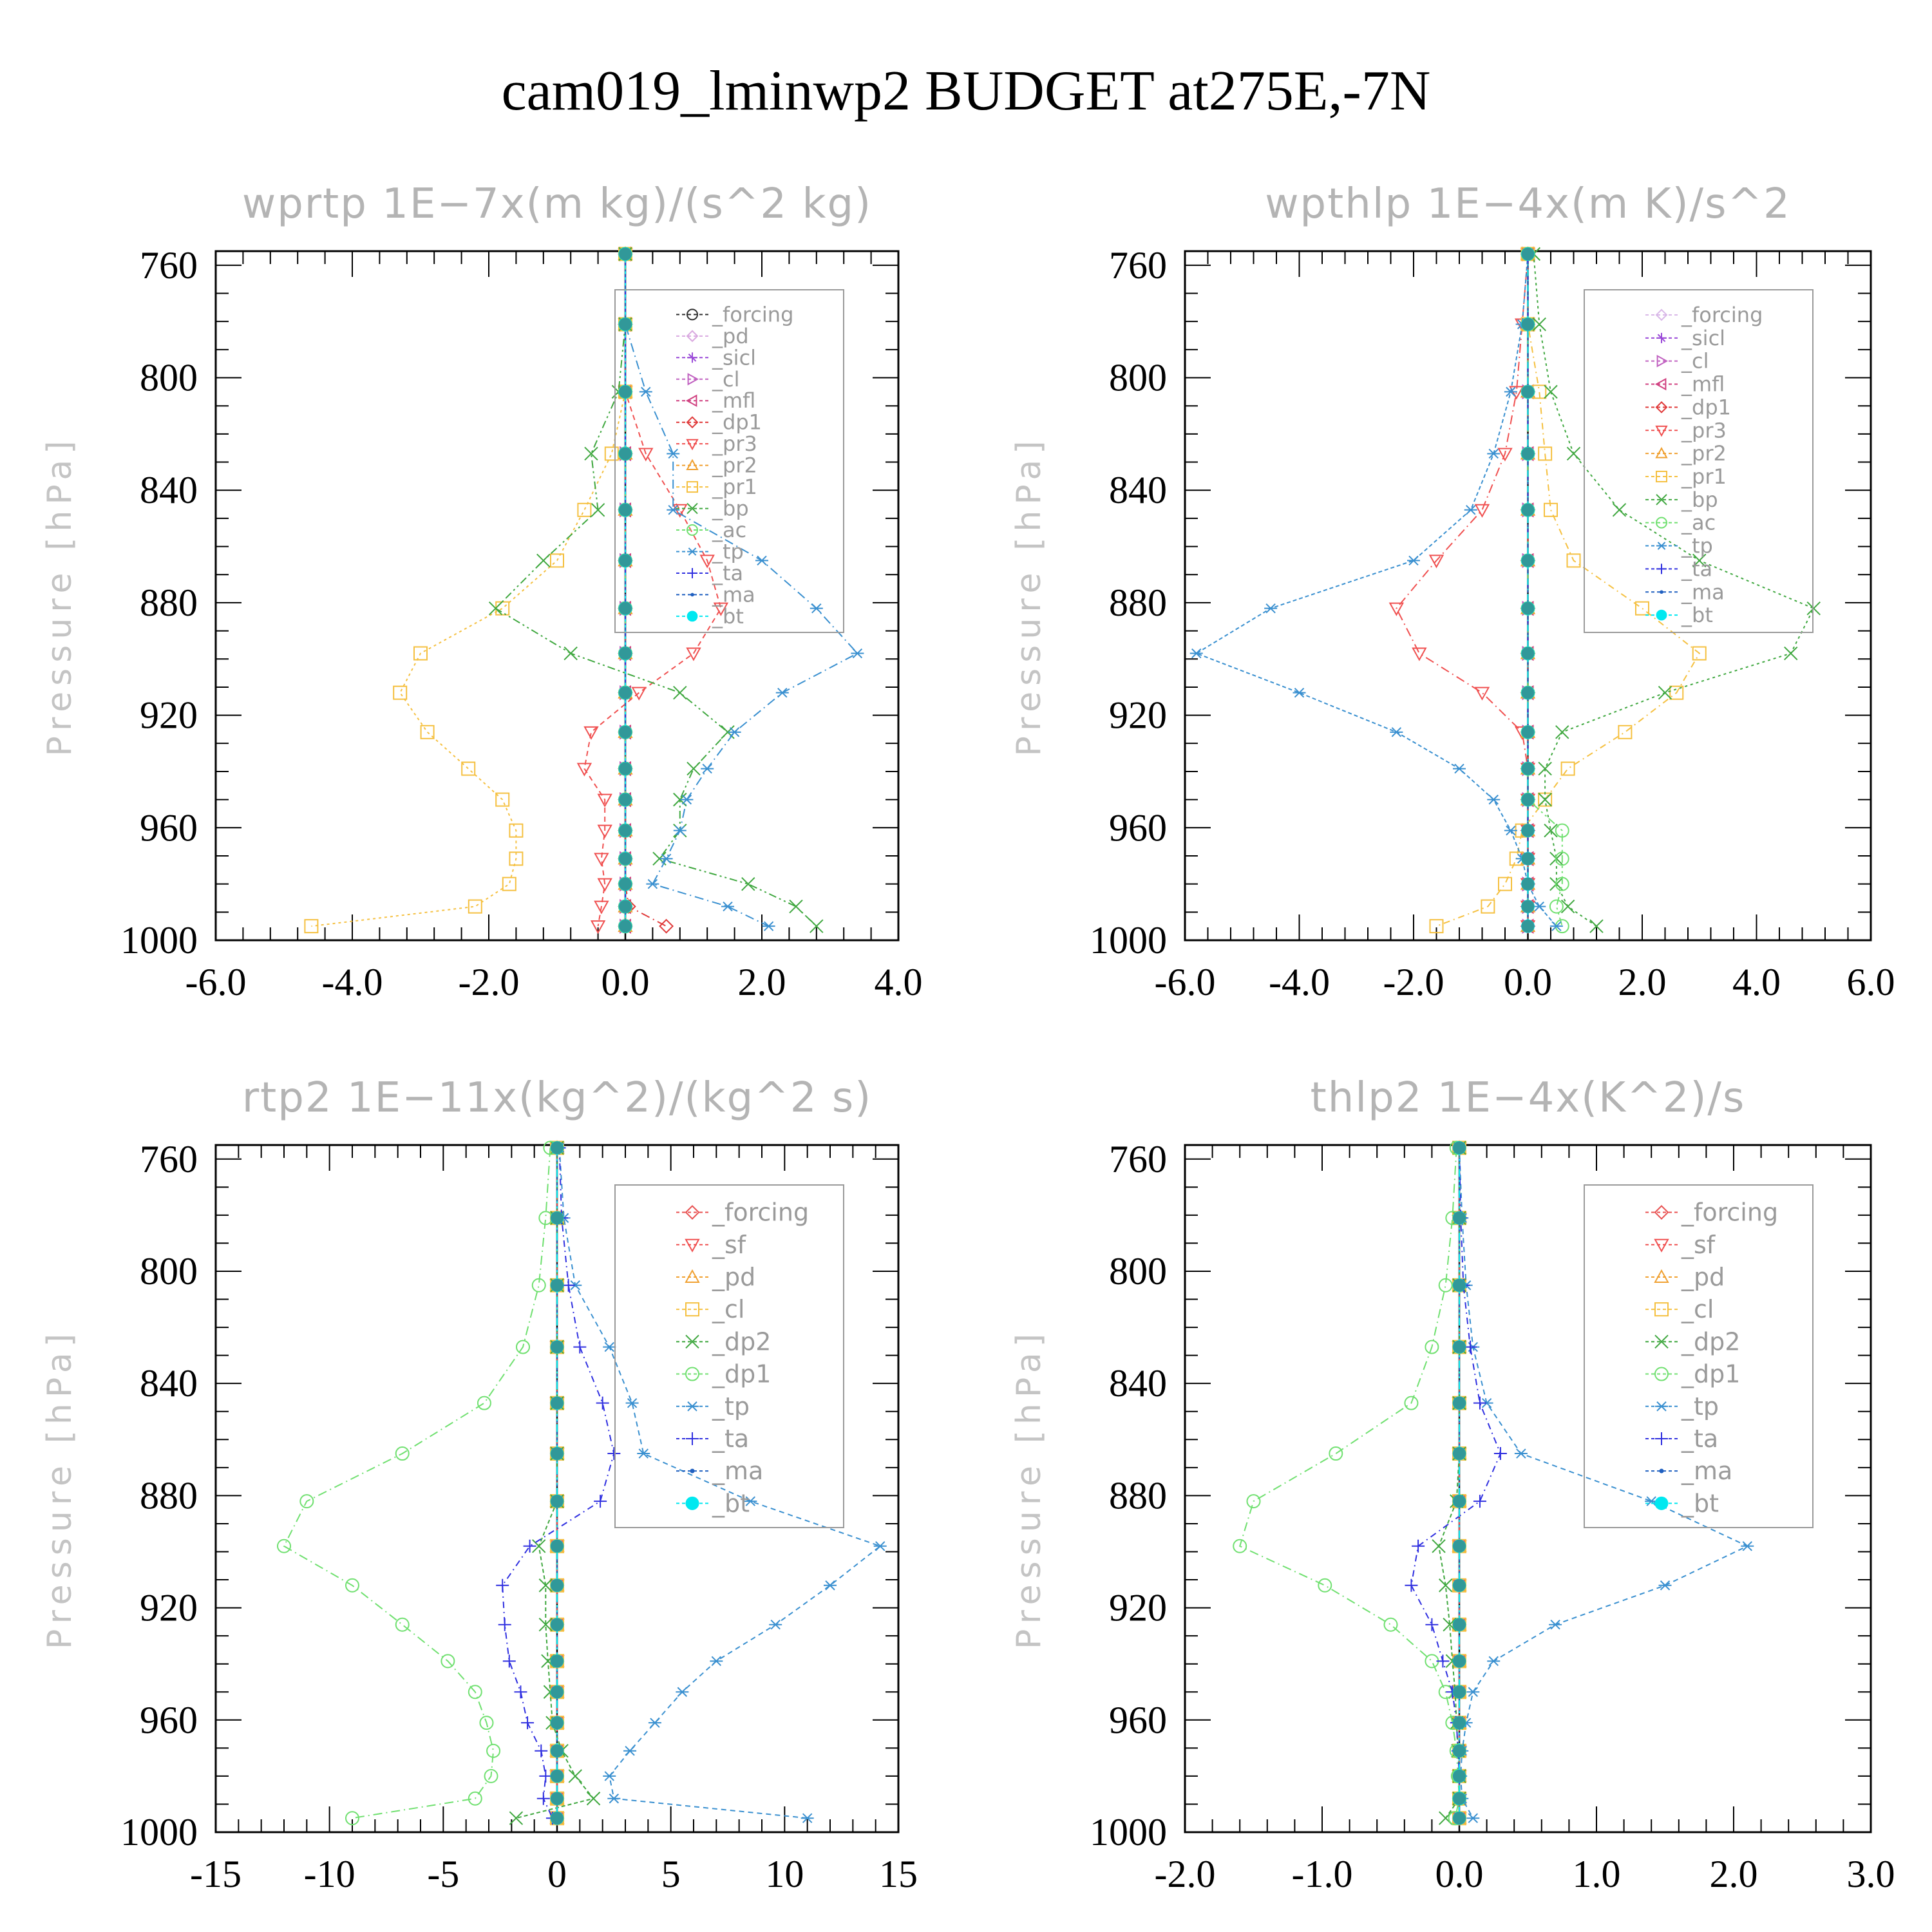 The image size is (1932, 1932). I want to click on legend-label: _pr2, so click(1704, 453).